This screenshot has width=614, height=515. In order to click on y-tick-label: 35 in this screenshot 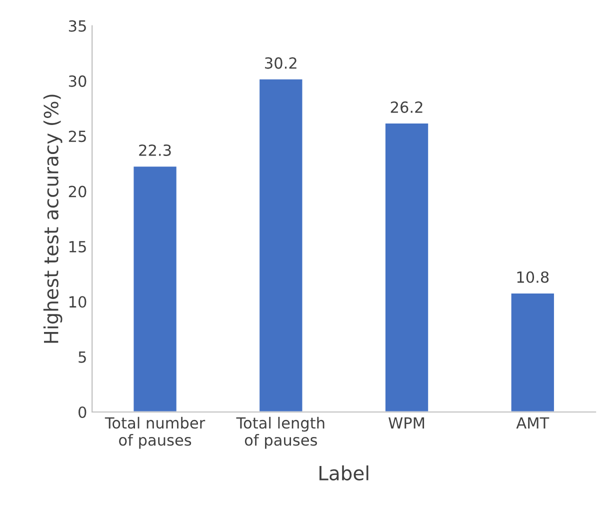, I will do `click(77, 26)`.